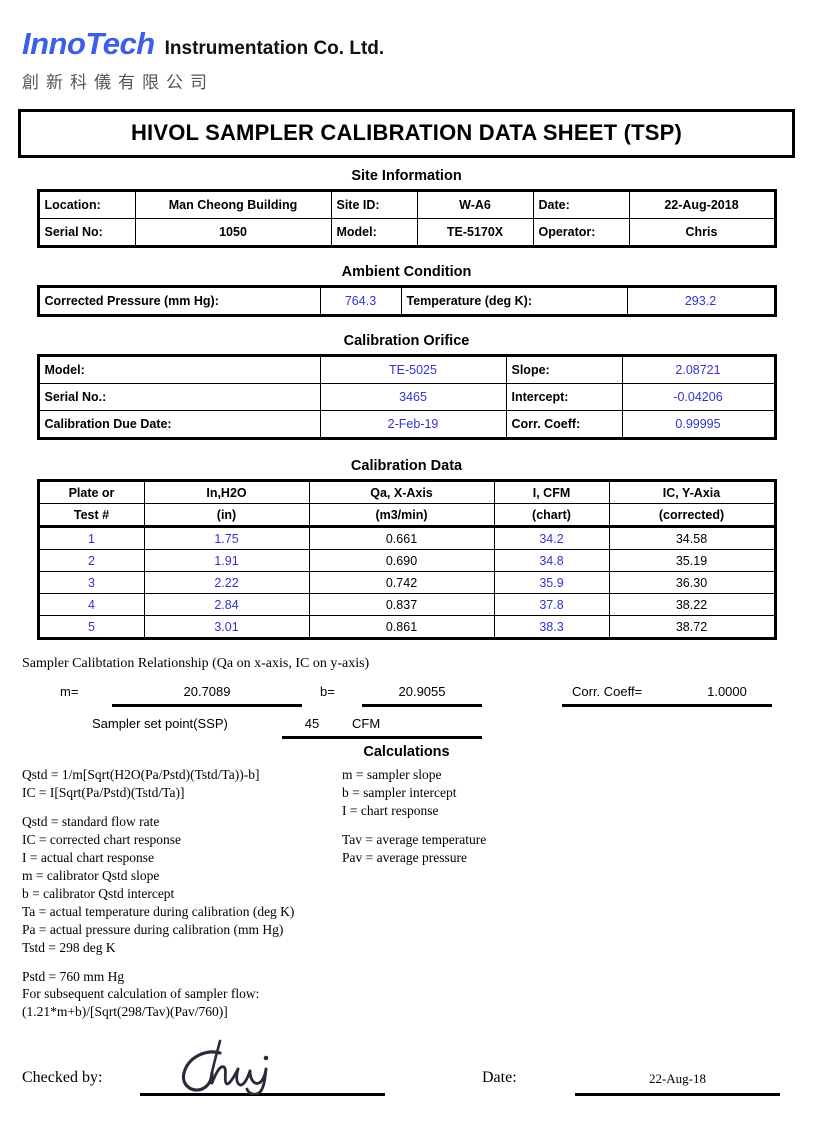  What do you see at coordinates (692, 538) in the screenshot?
I see `cell-ic: 34.58` at bounding box center [692, 538].